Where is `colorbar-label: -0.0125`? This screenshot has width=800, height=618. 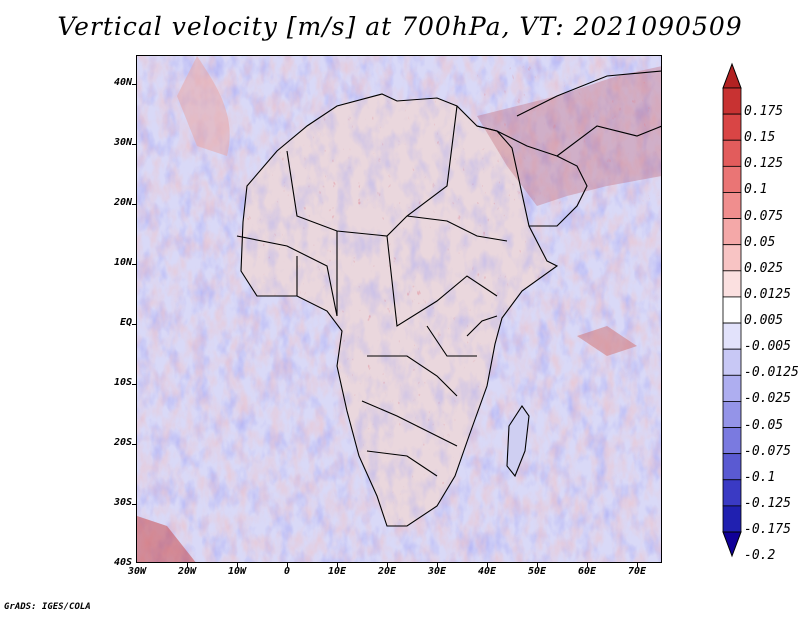 colorbar-label: -0.0125 is located at coordinates (771, 373).